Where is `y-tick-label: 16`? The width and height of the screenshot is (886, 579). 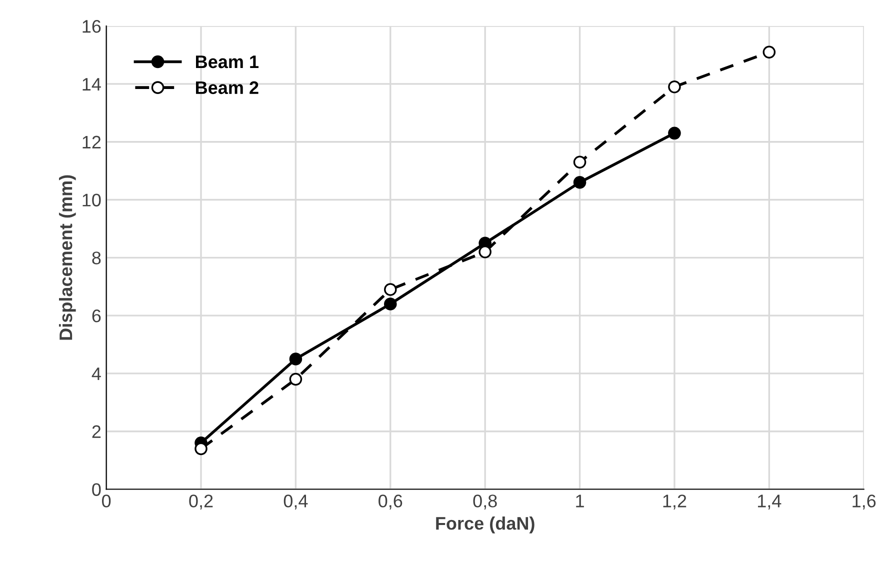
y-tick-label: 16 is located at coordinates (91, 26).